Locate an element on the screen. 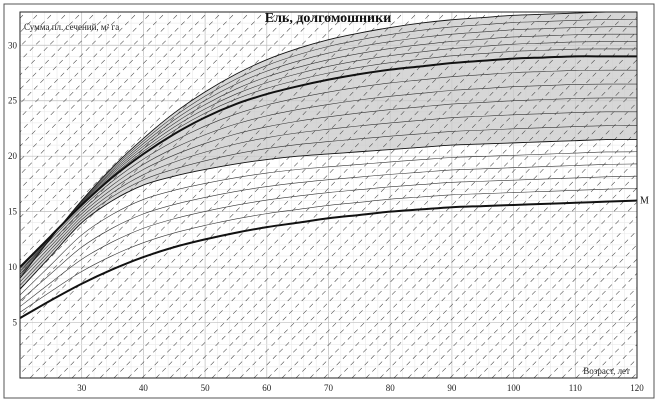 Image resolution: width=658 pixels, height=402 pixels. y-tick-label: 30 is located at coordinates (13, 45).